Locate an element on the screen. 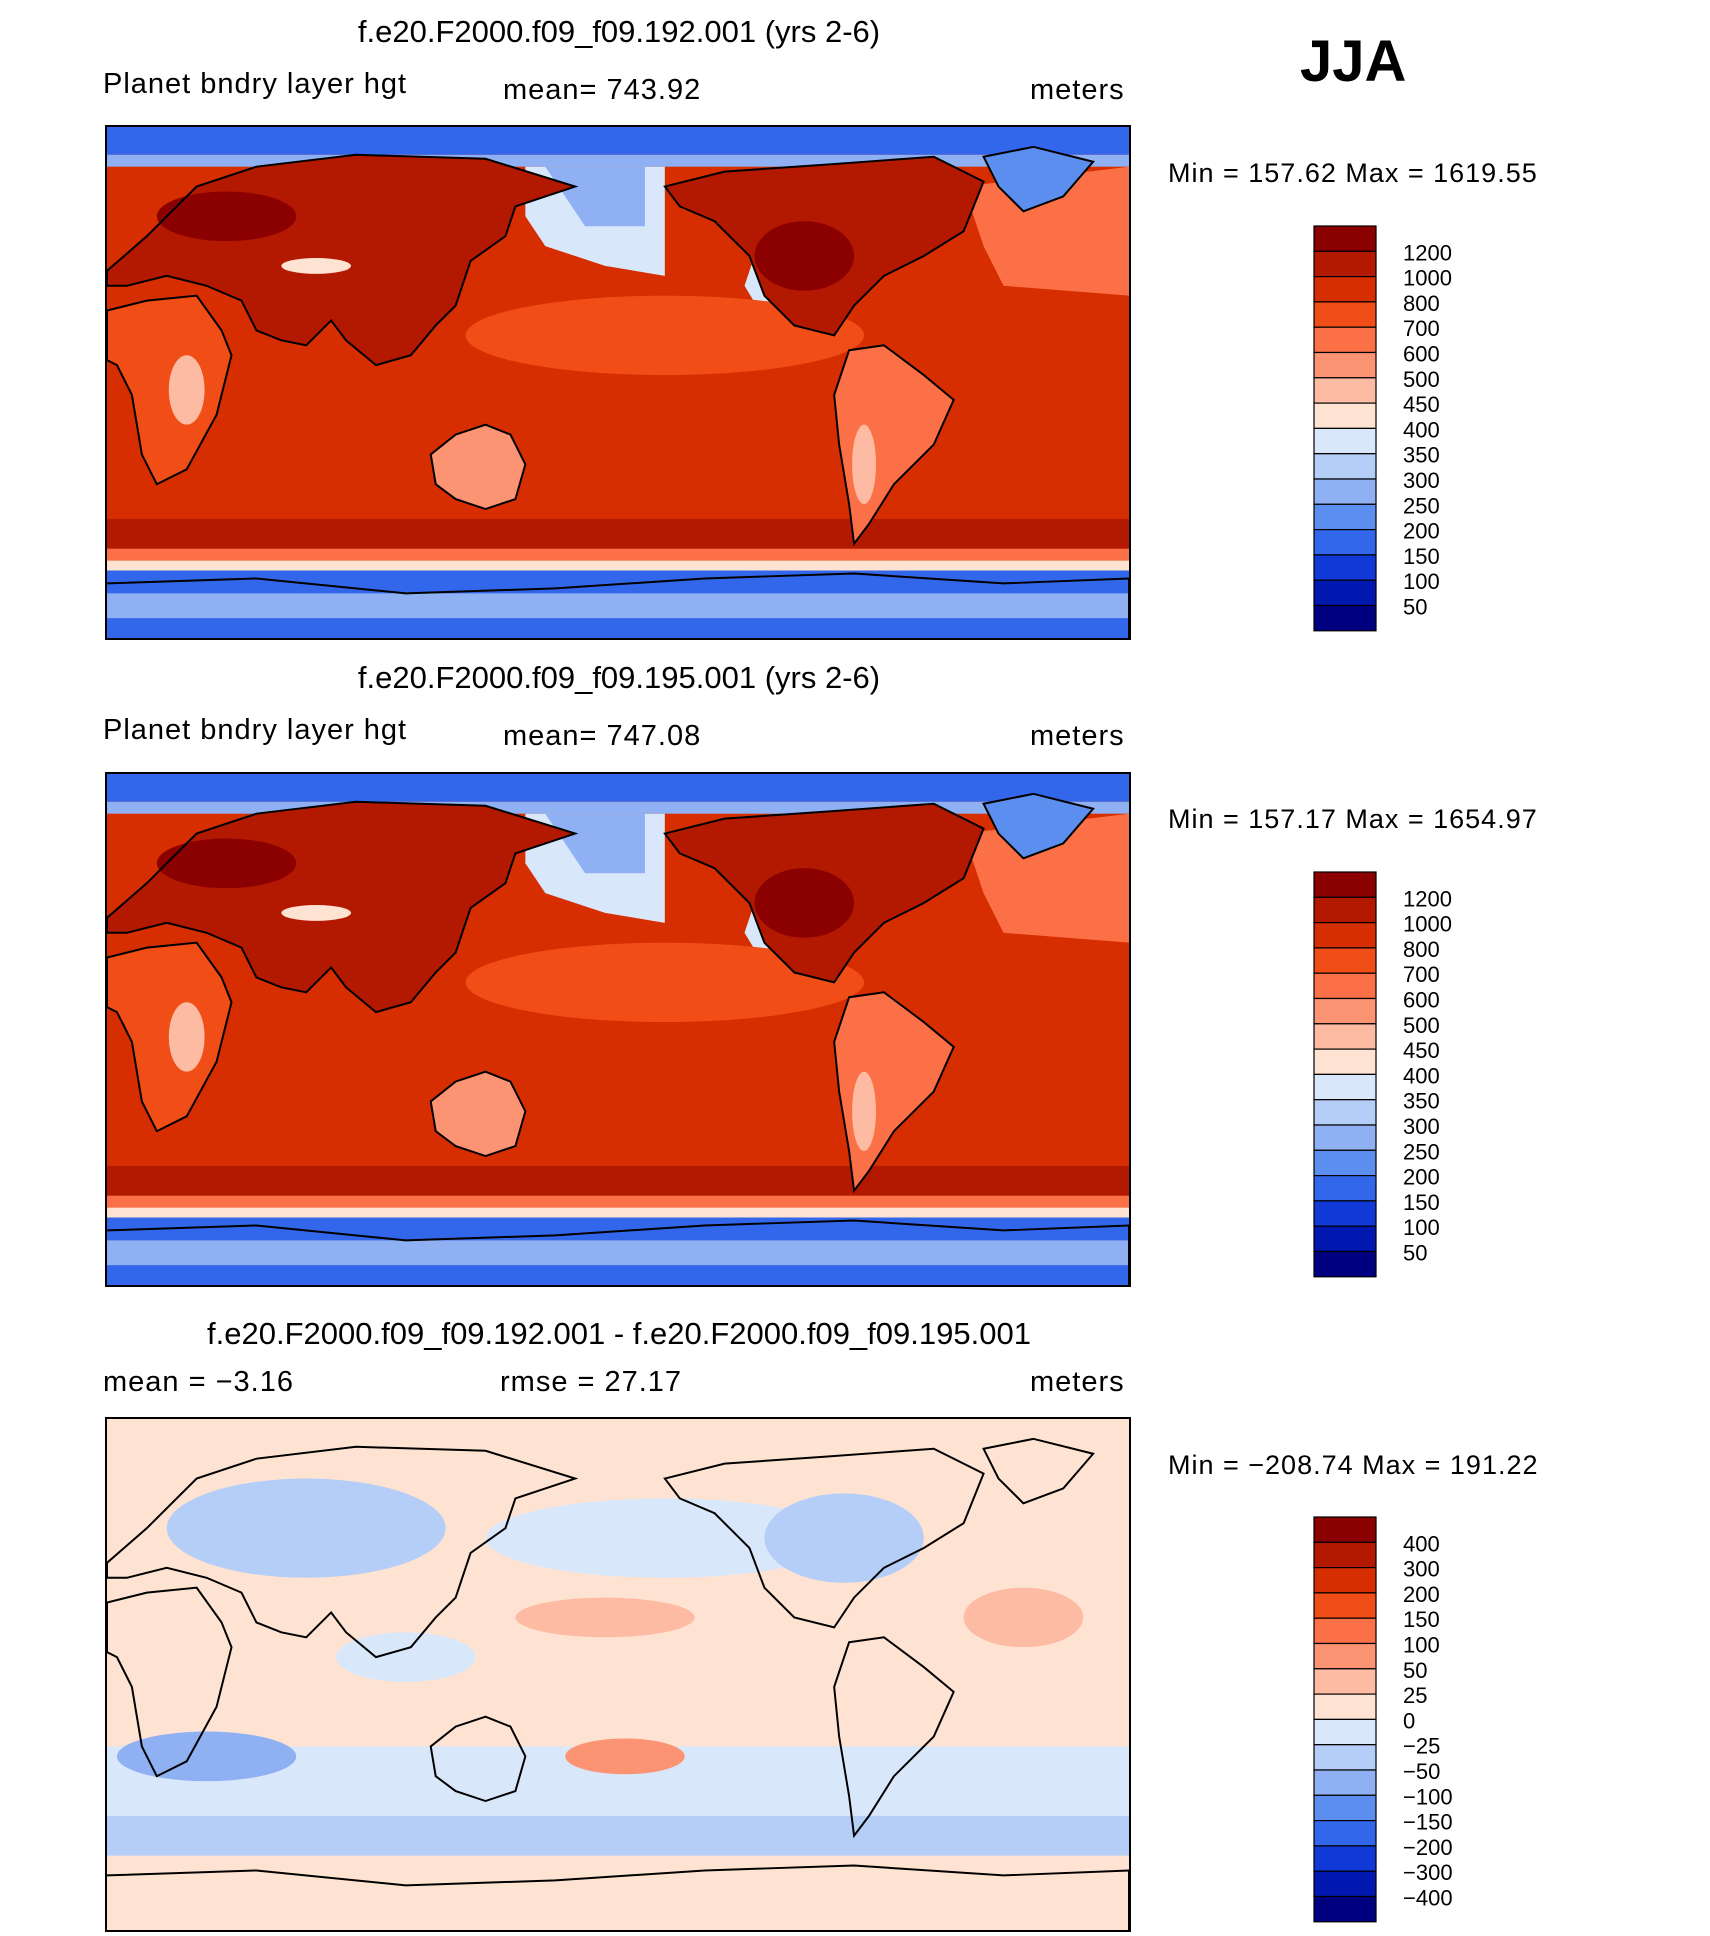 The image size is (1710, 1936). colorbar-tick-label: −150 is located at coordinates (1428, 1822).